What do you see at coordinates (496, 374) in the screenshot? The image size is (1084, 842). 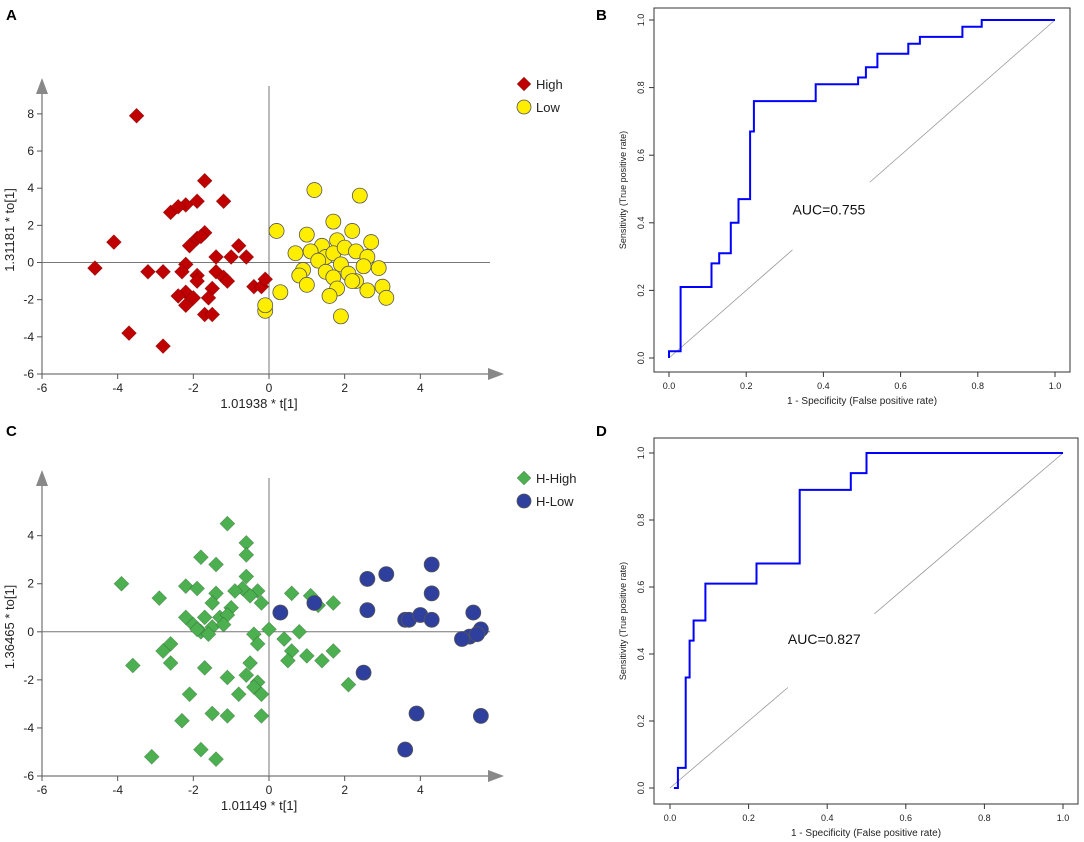 I see `x-axis-arrow` at bounding box center [496, 374].